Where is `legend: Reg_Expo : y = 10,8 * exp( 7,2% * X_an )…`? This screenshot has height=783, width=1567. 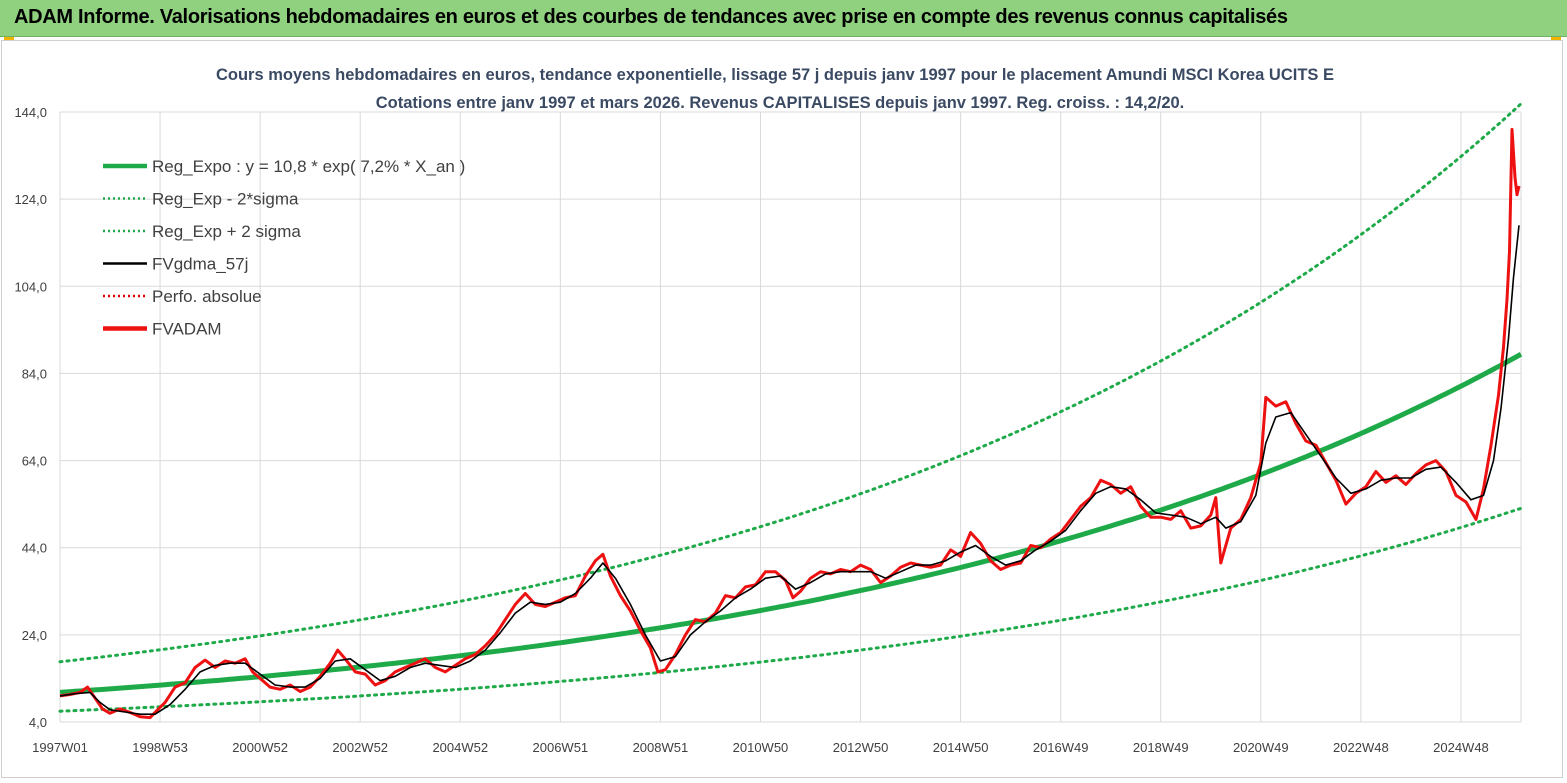
legend: Reg_Expo : y = 10,8 * exp( 7,2% * X_an )… is located at coordinates (284, 248).